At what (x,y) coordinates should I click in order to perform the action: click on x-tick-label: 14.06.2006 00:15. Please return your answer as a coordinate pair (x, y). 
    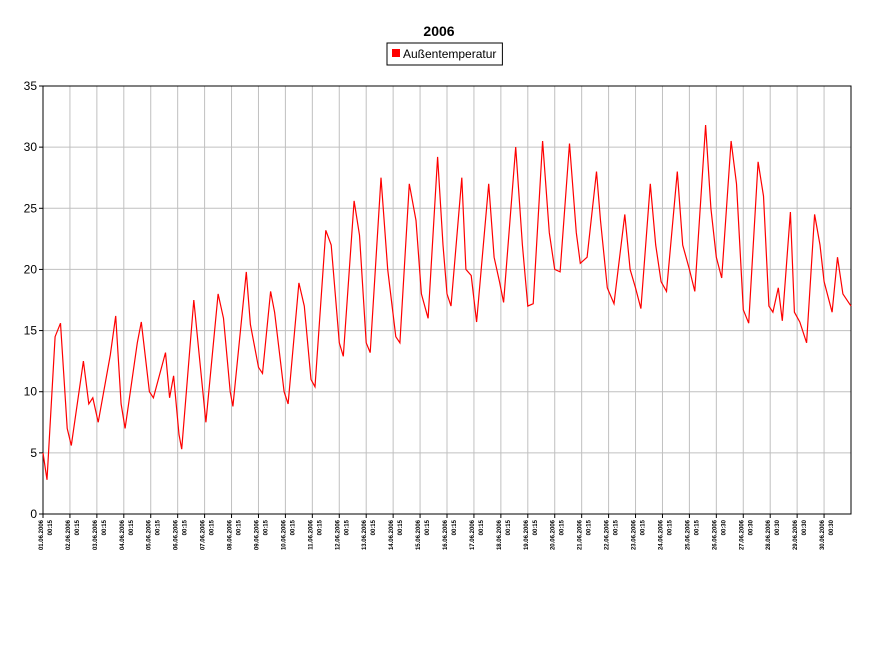
    Looking at the image, I should click on (396, 534).